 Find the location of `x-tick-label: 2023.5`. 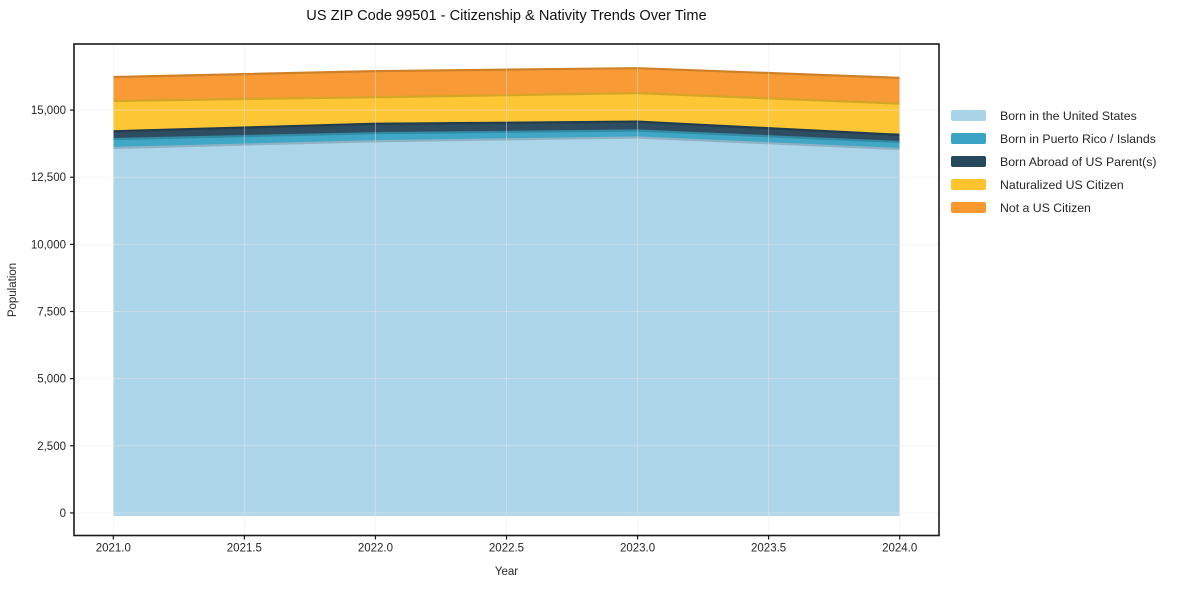

x-tick-label: 2023.5 is located at coordinates (768, 549).